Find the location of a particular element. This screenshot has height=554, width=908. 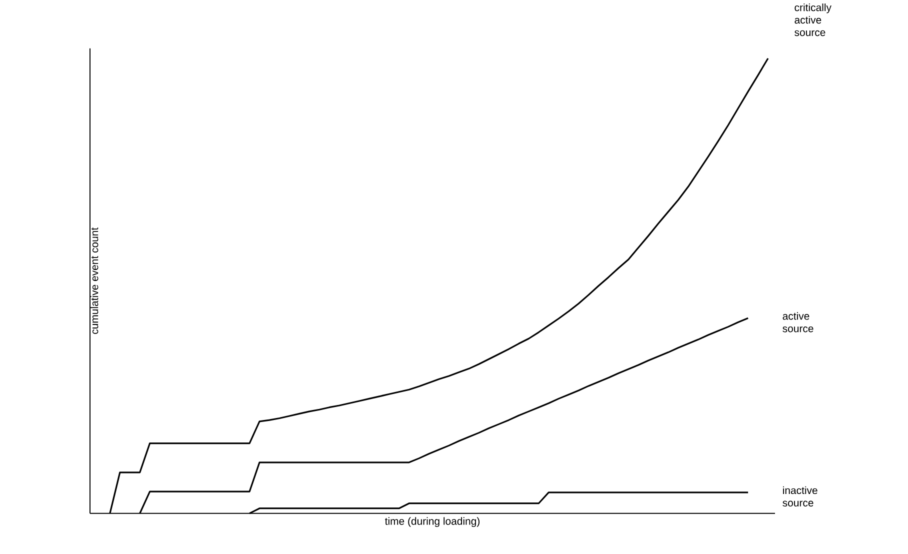

text: inactive source is located at coordinates (800, 496).